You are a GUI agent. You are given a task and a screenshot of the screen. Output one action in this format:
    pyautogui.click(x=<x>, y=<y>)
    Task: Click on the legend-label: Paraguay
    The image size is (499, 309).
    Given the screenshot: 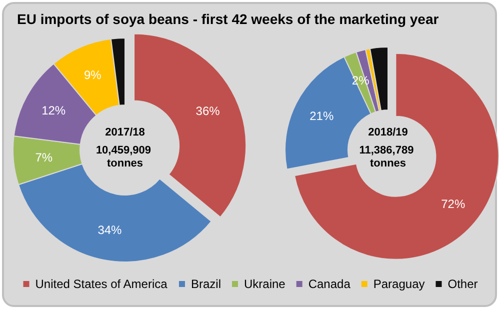 What is the action you would take?
    pyautogui.click(x=399, y=284)
    